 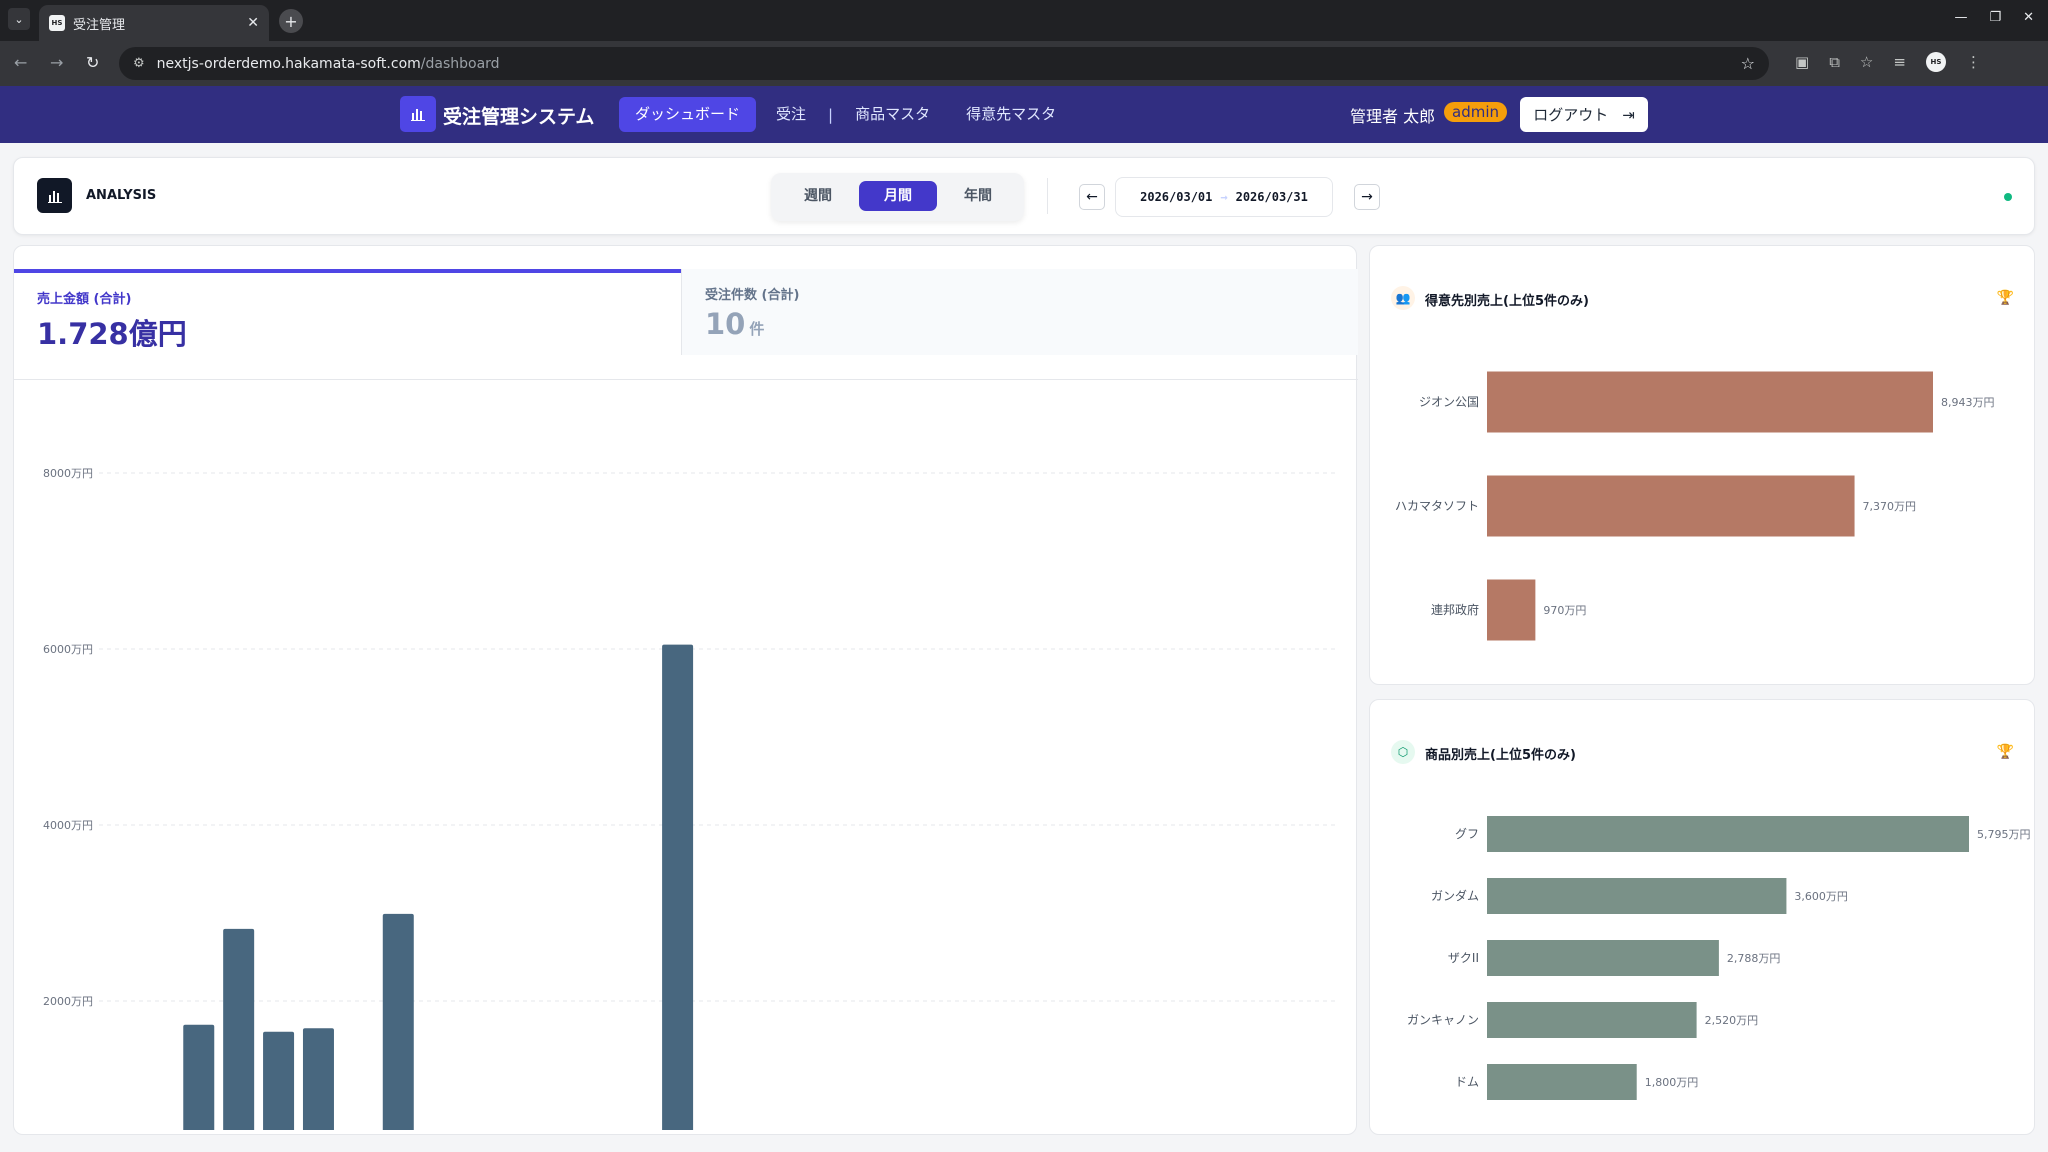 I want to click on order-count-label: 受注件数 (合計), so click(x=752, y=295).